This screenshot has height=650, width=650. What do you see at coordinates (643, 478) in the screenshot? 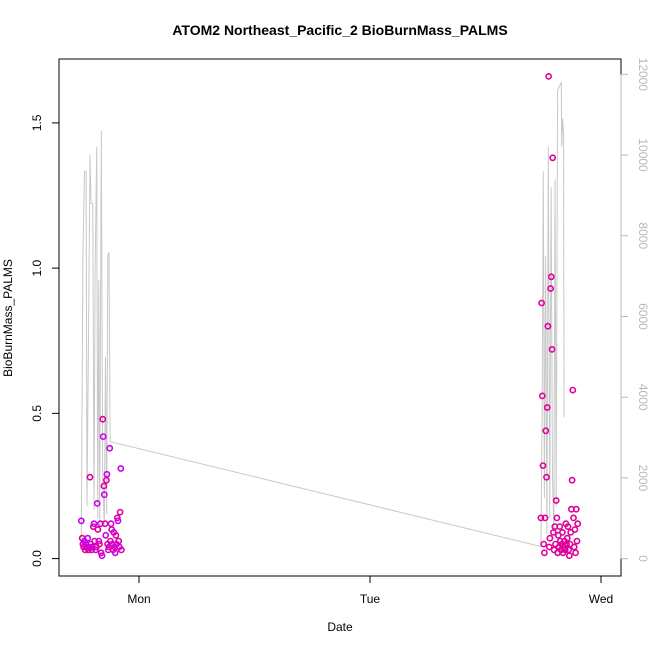
I see `y2-tick-label: 2000` at bounding box center [643, 478].